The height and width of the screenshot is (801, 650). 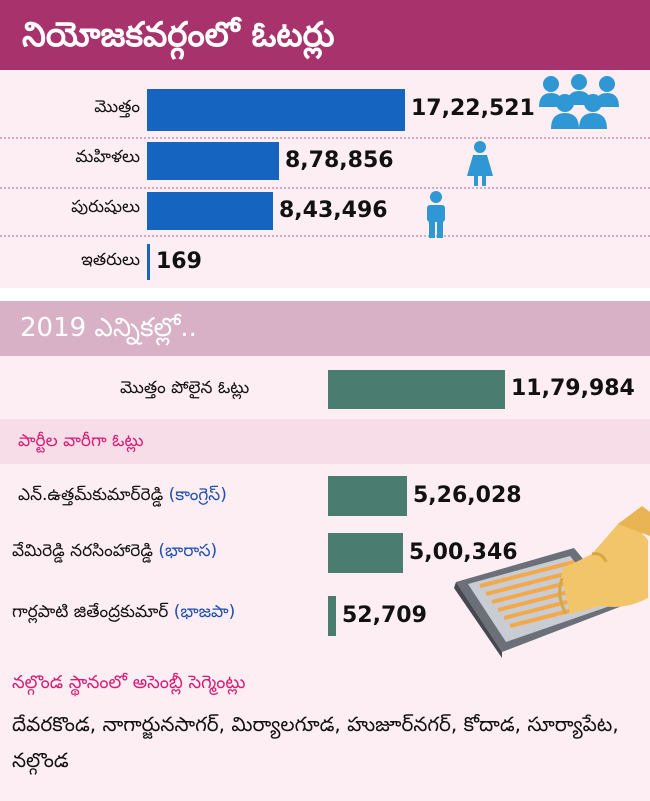 What do you see at coordinates (604, 560) in the screenshot?
I see `hand-pointer-icon` at bounding box center [604, 560].